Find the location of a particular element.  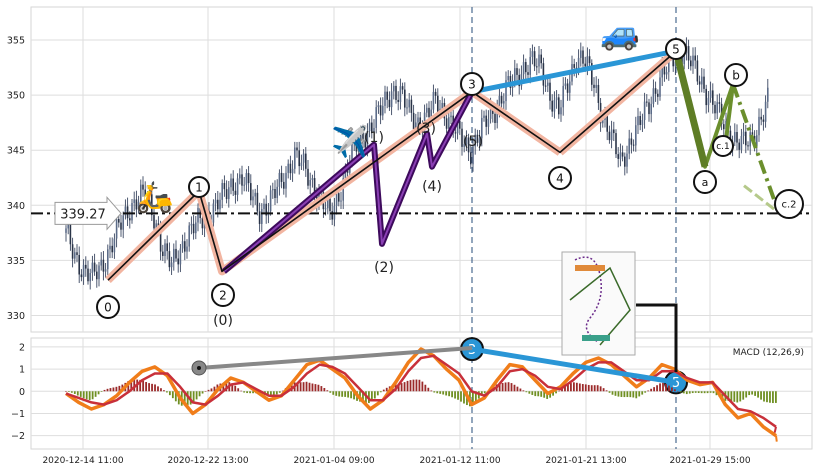

correction-projection-faded is located at coordinates (759, 197).